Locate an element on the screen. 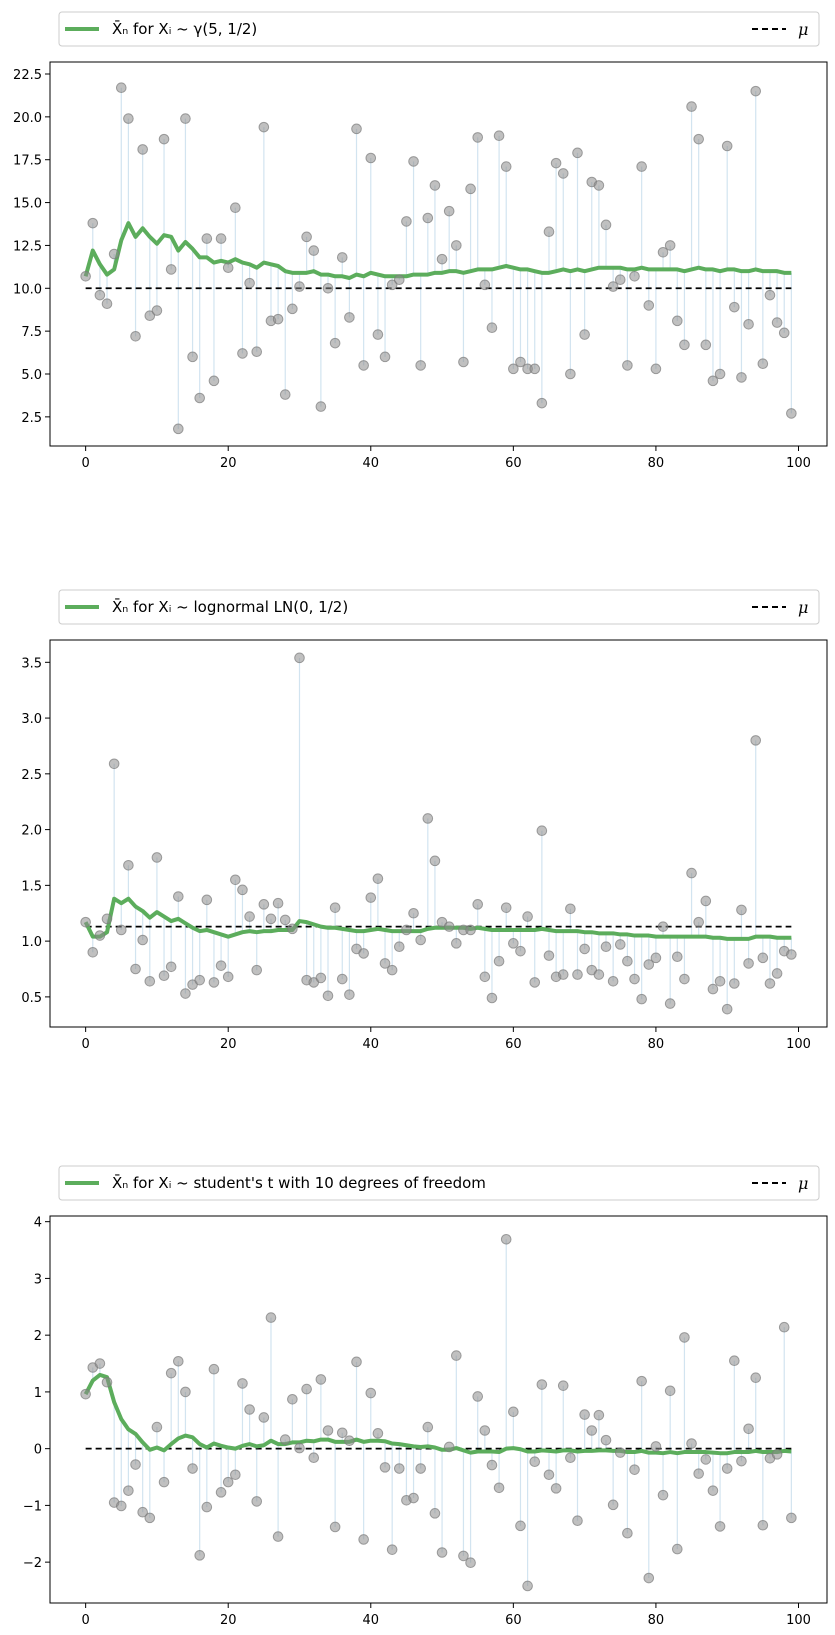 This screenshot has height=1635, width=835. x-tick-label: 0 is located at coordinates (86, 463).